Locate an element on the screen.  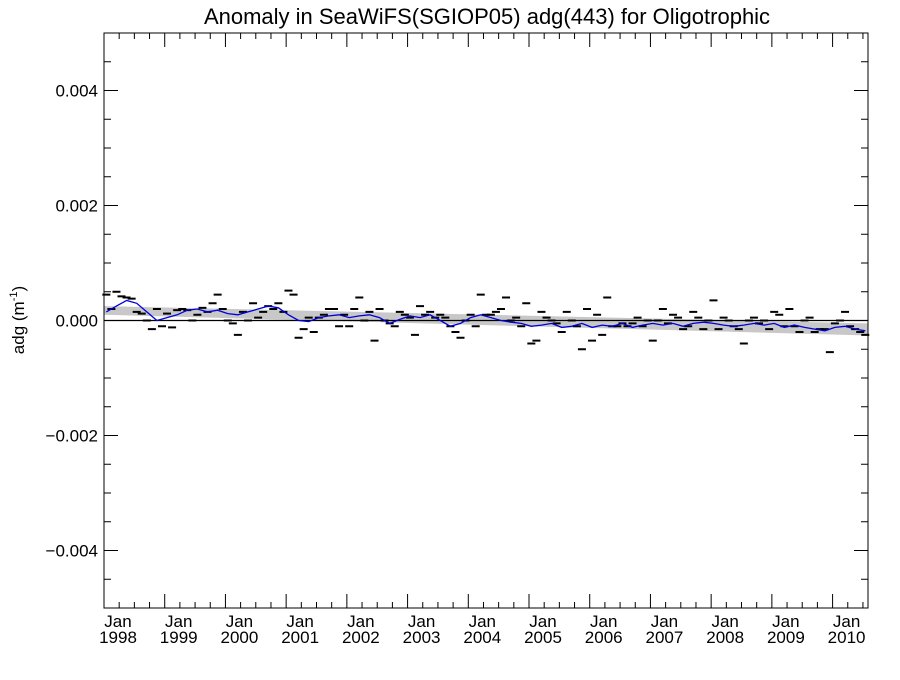
x-tick-year-label: 2002 is located at coordinates (361, 637).